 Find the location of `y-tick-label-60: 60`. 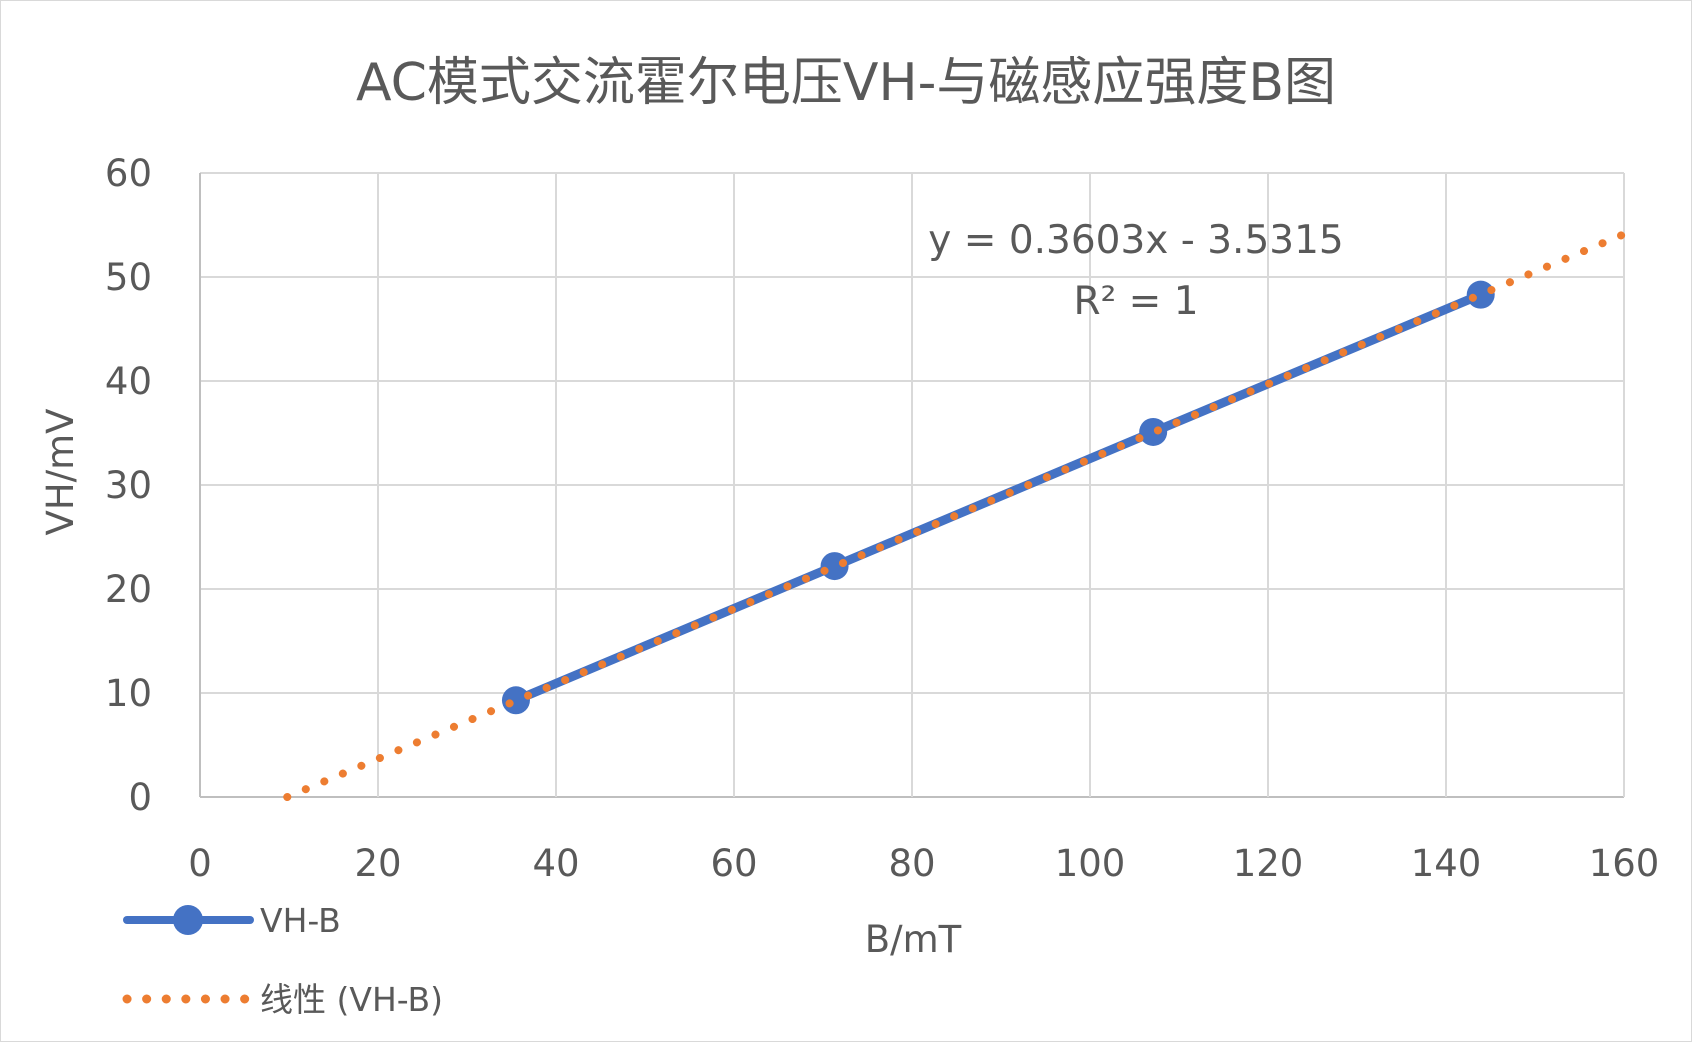

y-tick-label-60: 60 is located at coordinates (128, 173).